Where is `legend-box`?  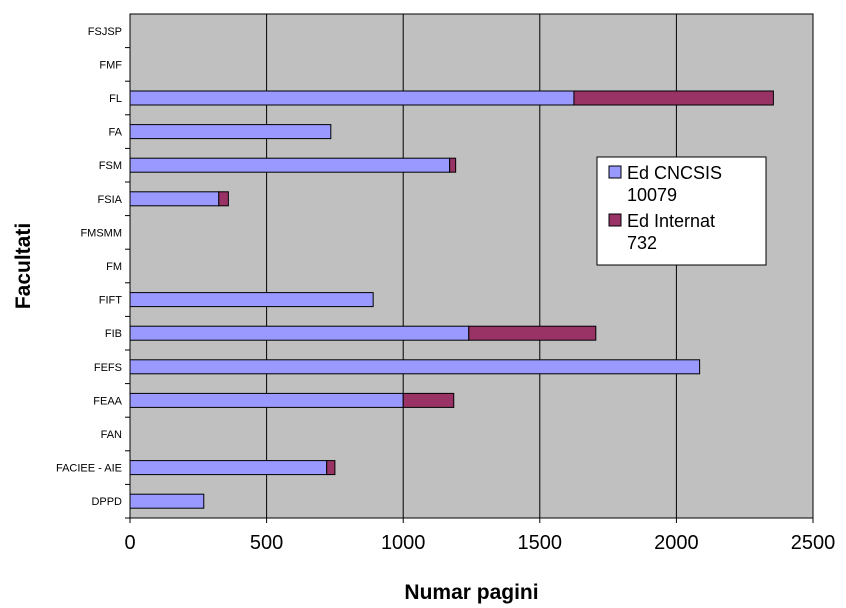 legend-box is located at coordinates (681, 211).